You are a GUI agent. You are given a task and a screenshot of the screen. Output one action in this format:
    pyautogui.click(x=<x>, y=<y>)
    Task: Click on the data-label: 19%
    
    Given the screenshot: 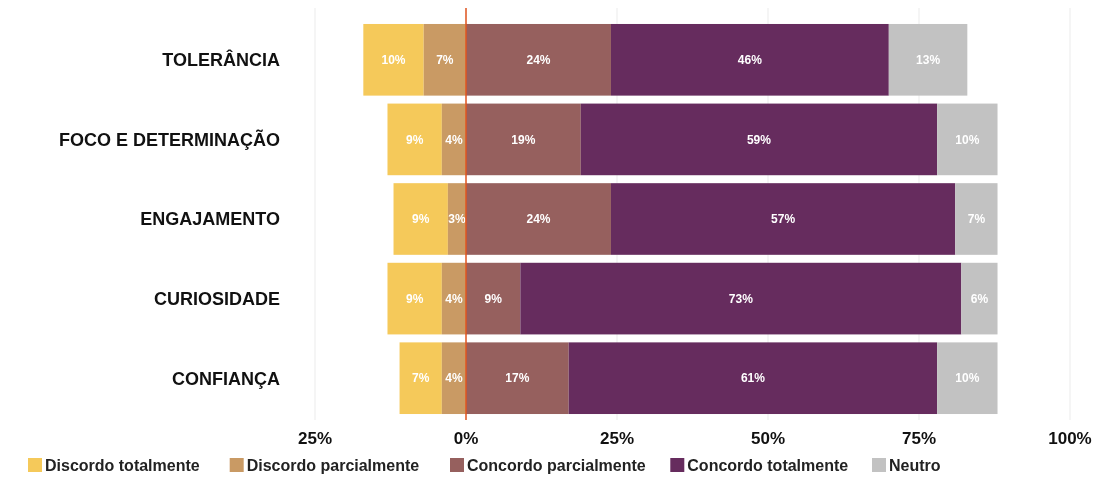 What is the action you would take?
    pyautogui.click(x=523, y=139)
    